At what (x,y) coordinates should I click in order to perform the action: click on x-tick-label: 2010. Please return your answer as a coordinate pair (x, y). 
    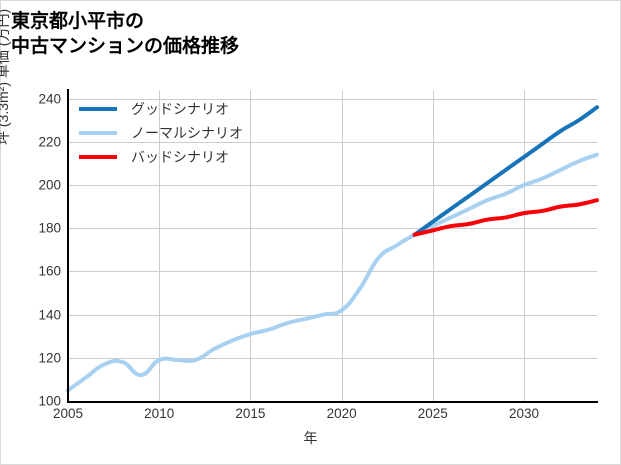
    Looking at the image, I should click on (159, 413).